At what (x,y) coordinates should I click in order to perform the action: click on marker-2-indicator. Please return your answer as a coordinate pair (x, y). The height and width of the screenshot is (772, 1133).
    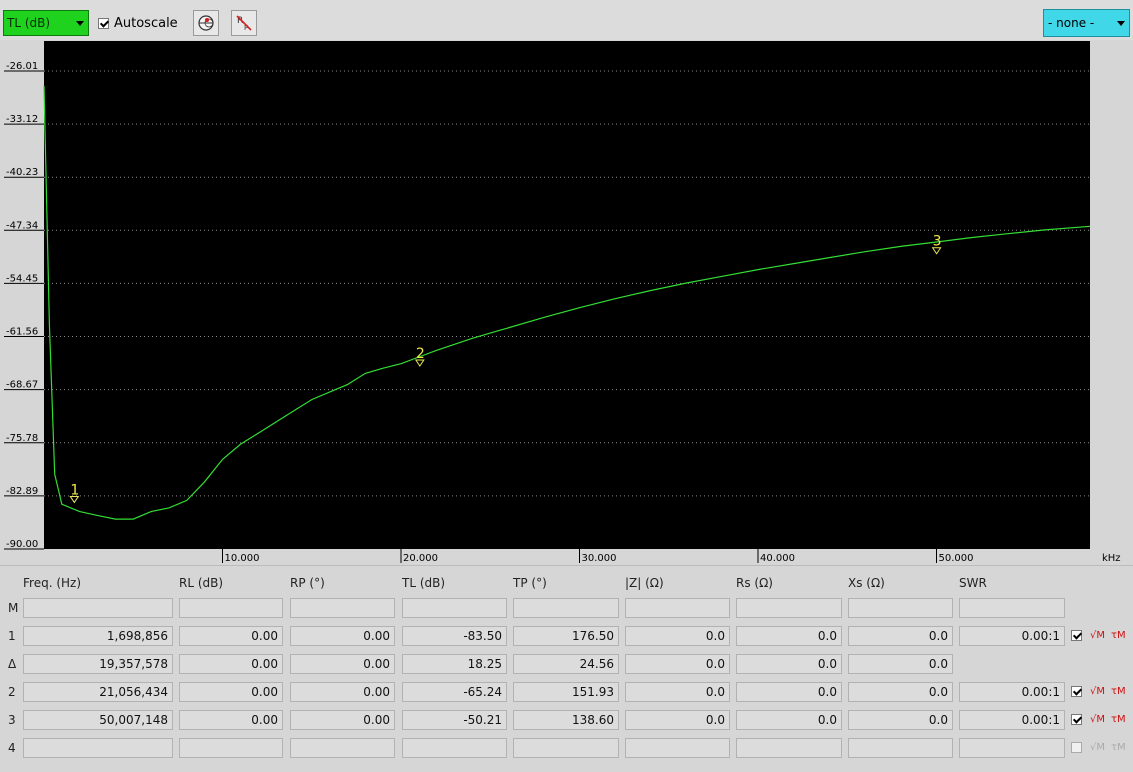
    Looking at the image, I should click on (419, 363).